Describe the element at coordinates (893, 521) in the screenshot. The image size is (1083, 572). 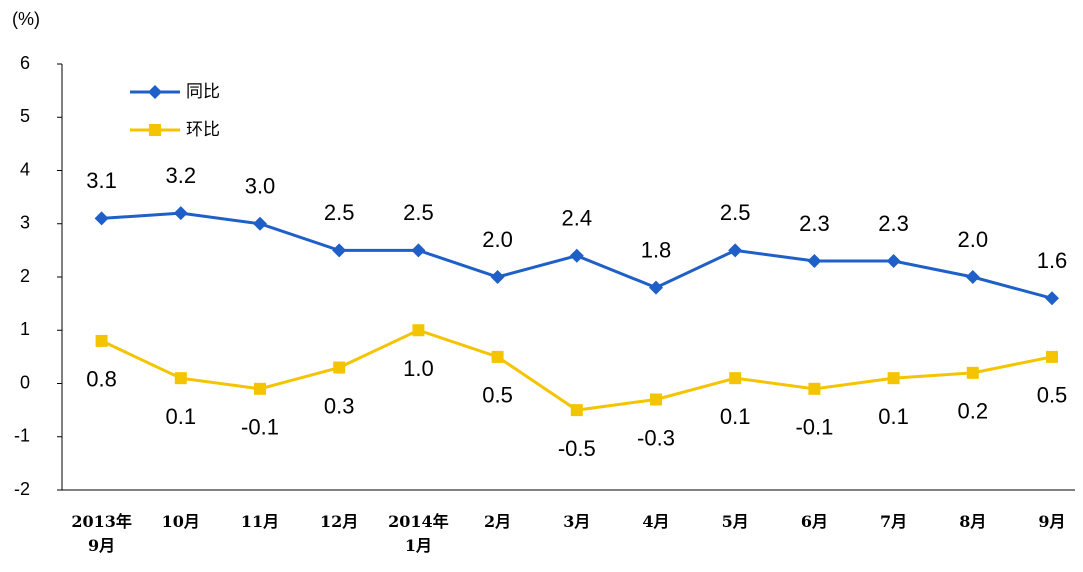
I see `x-tick-label: 7月` at that location.